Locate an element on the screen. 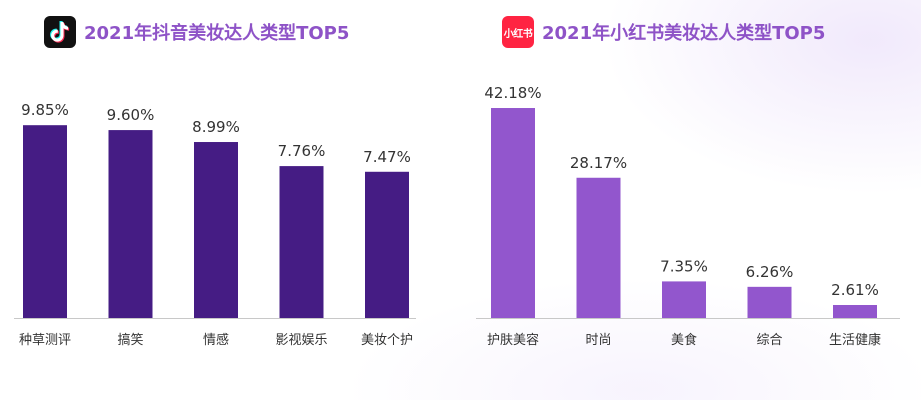 The width and height of the screenshot is (921, 400). douyin-logo-icon is located at coordinates (60, 32).